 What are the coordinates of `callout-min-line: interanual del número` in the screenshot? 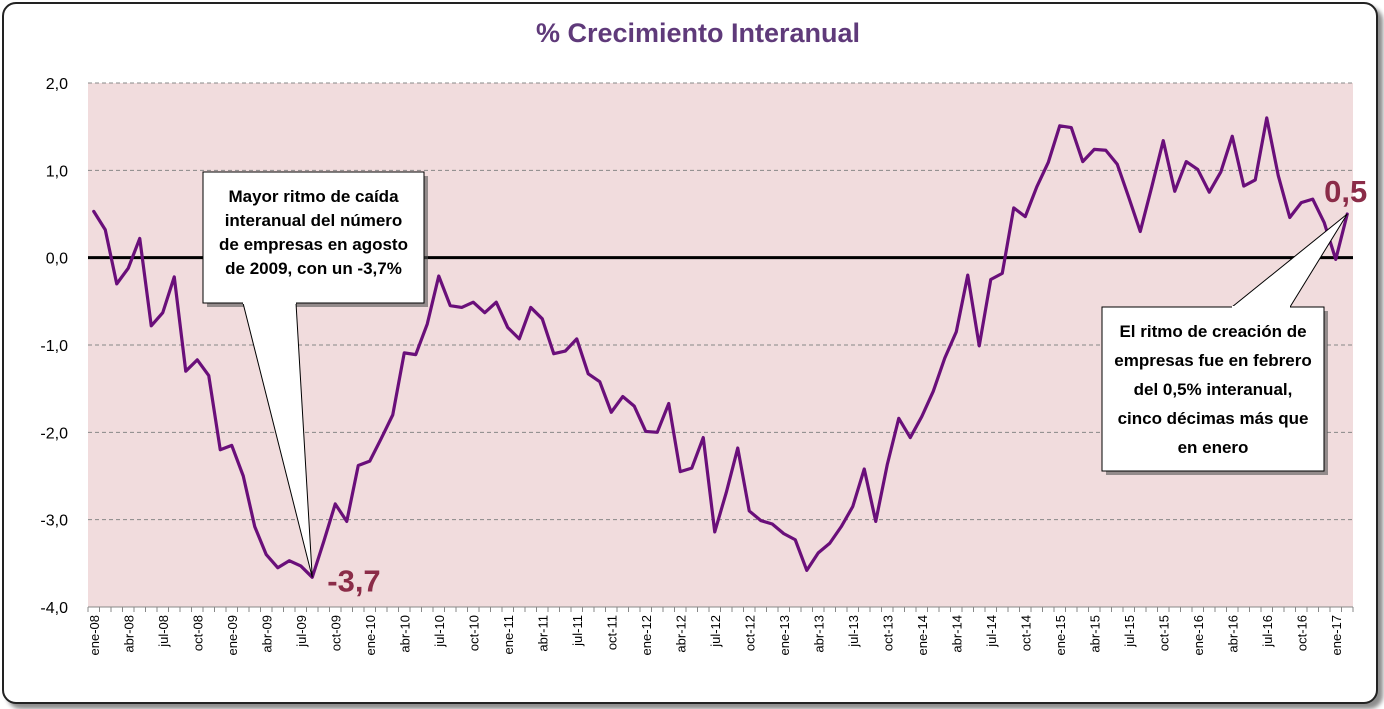 It's located at (314, 220).